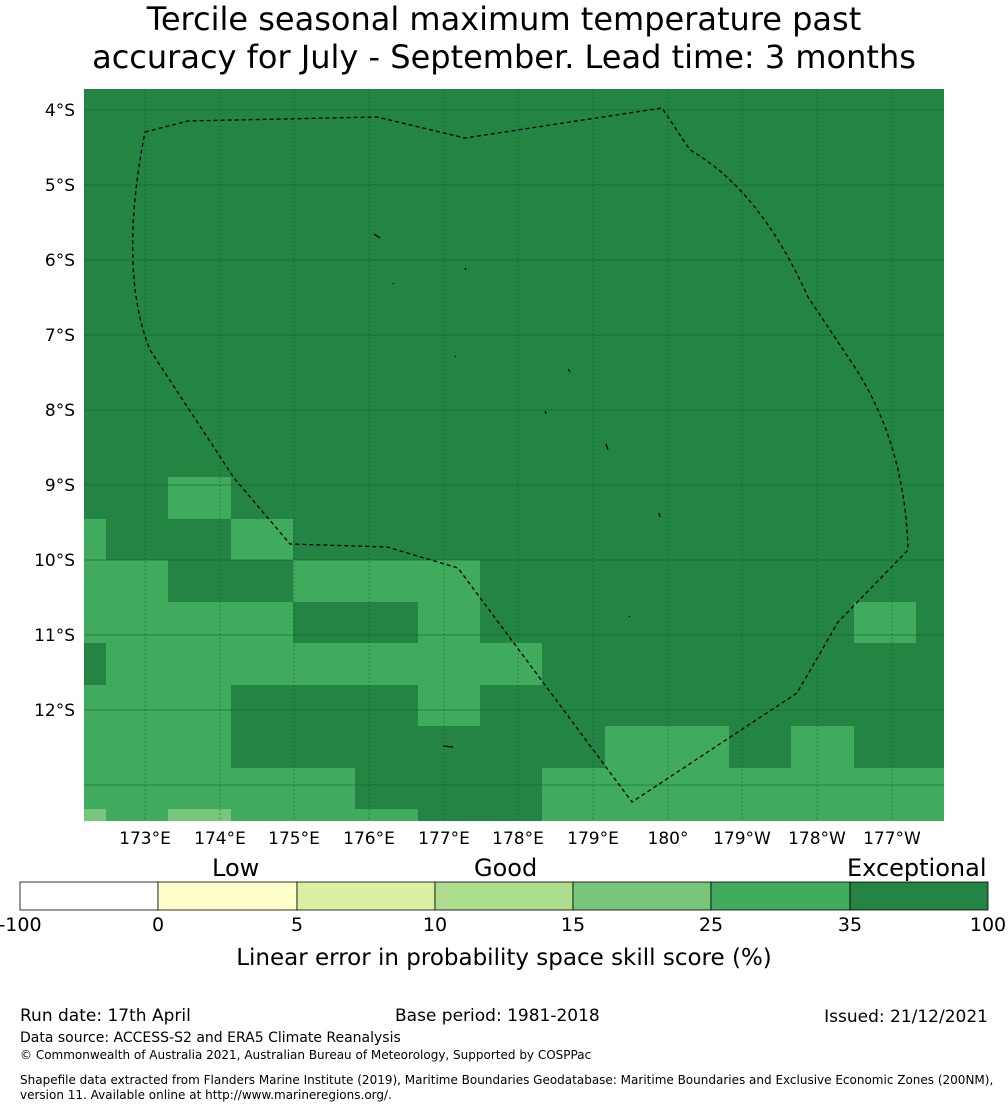  I want to click on colorbar-heading-low: Low, so click(236, 868).